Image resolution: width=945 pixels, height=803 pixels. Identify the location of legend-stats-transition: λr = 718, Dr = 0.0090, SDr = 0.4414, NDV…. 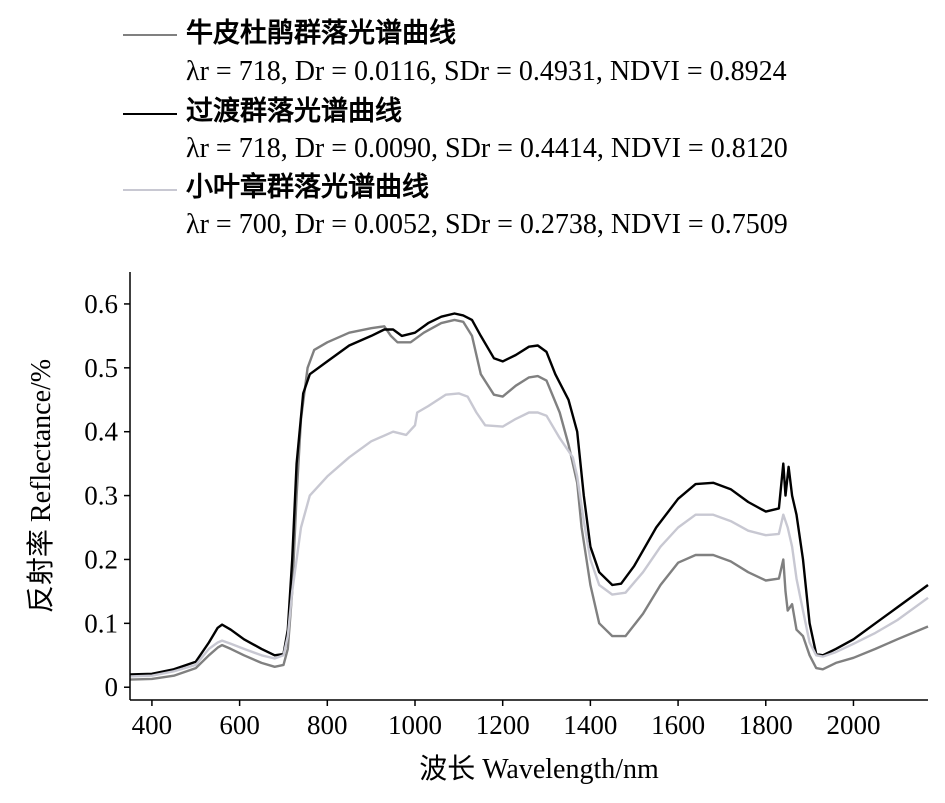
(487, 148).